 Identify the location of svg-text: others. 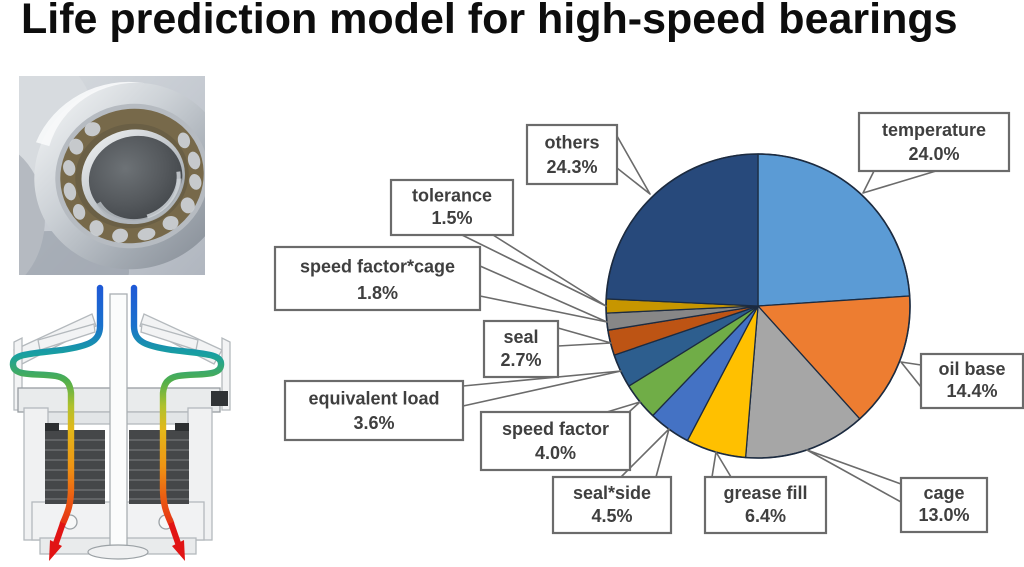
(571, 143).